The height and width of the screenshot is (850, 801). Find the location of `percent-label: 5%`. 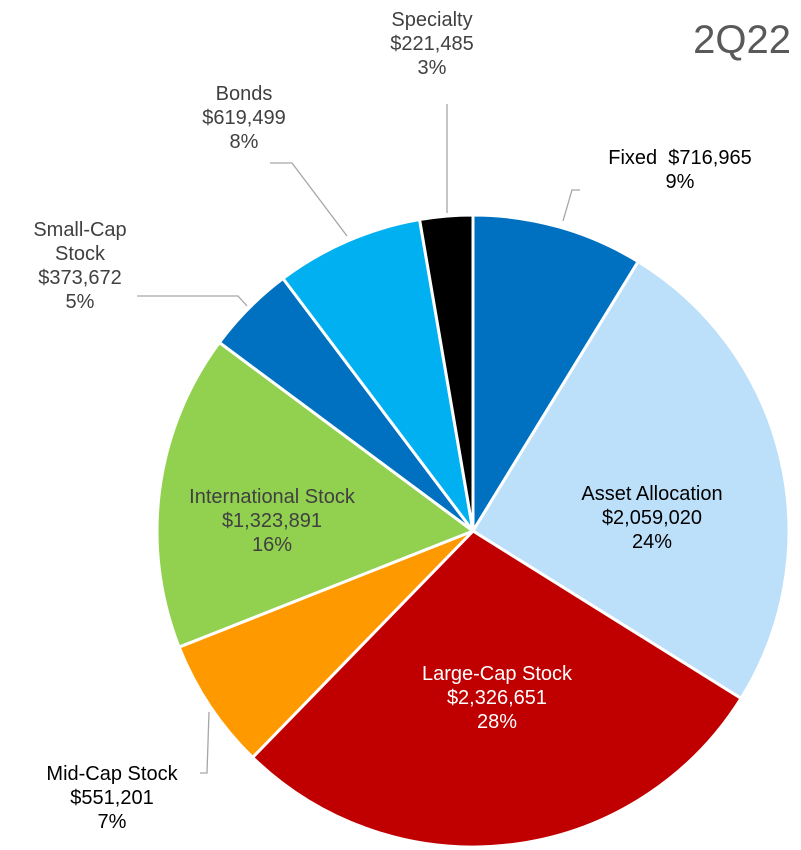

percent-label: 5% is located at coordinates (80, 302).